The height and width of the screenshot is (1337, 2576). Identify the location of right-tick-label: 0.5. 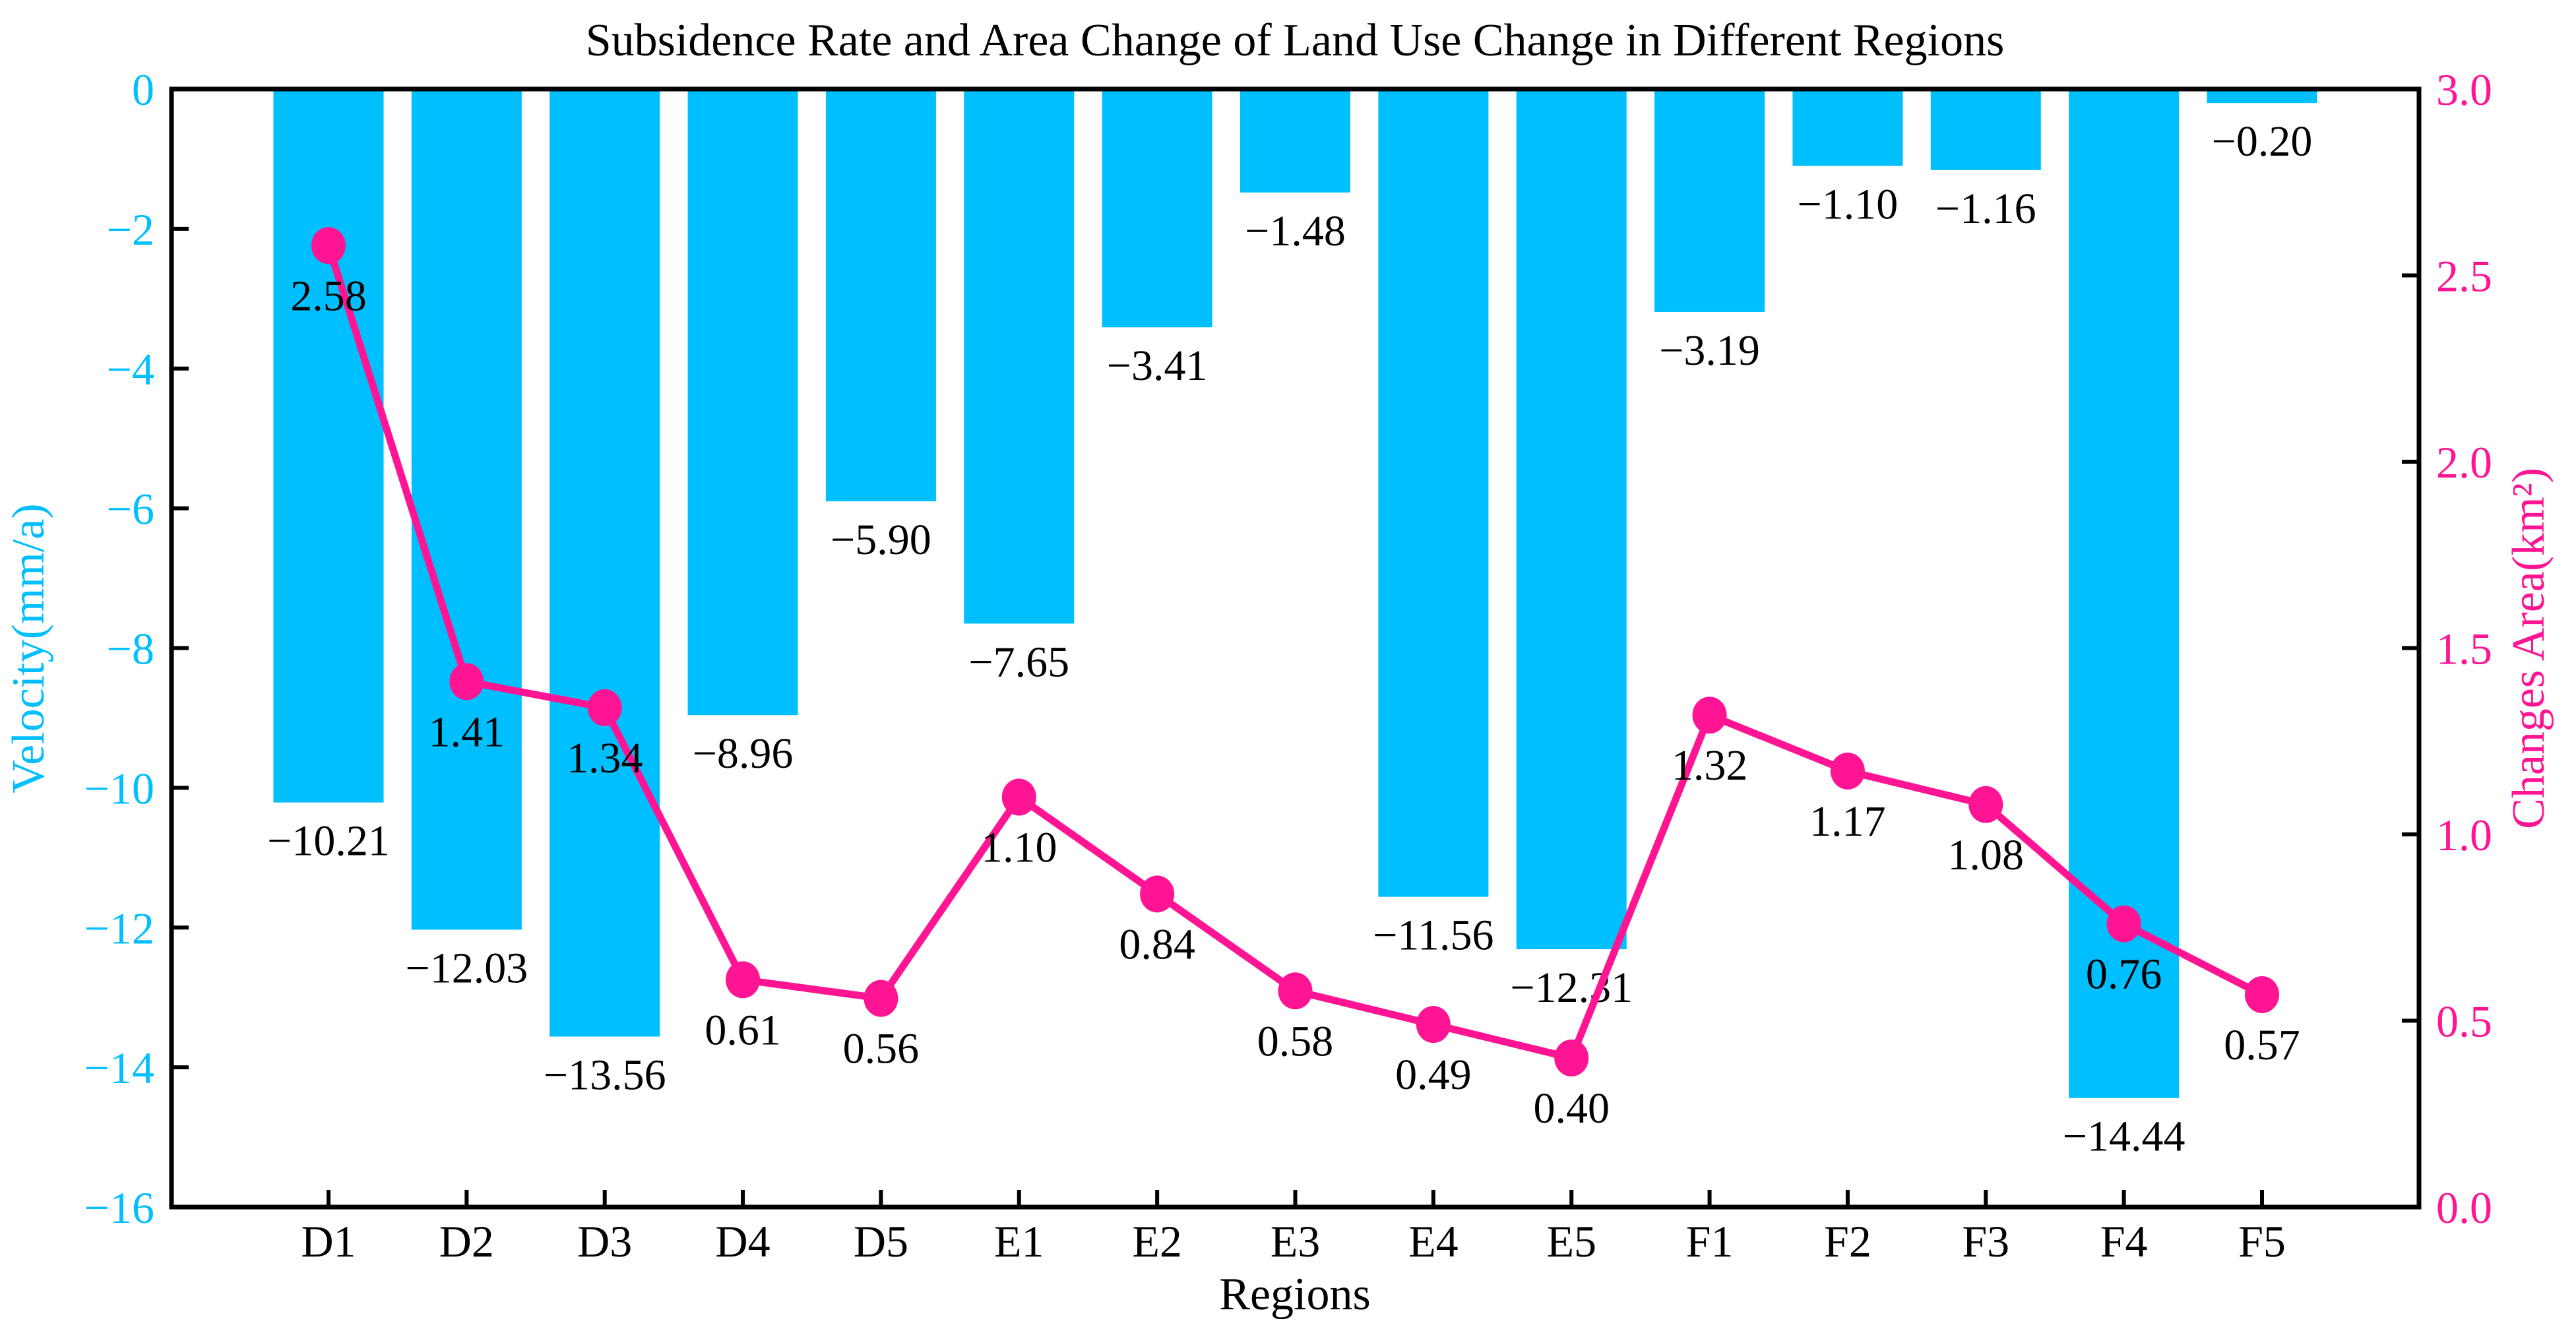
(2464, 1022).